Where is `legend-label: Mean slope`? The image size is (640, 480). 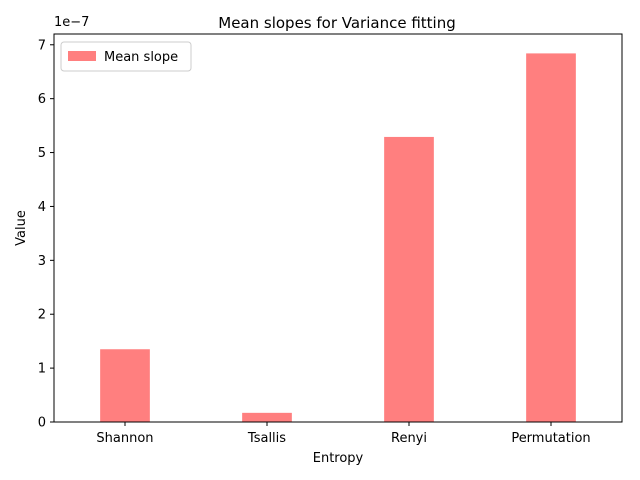 legend-label: Mean slope is located at coordinates (141, 57).